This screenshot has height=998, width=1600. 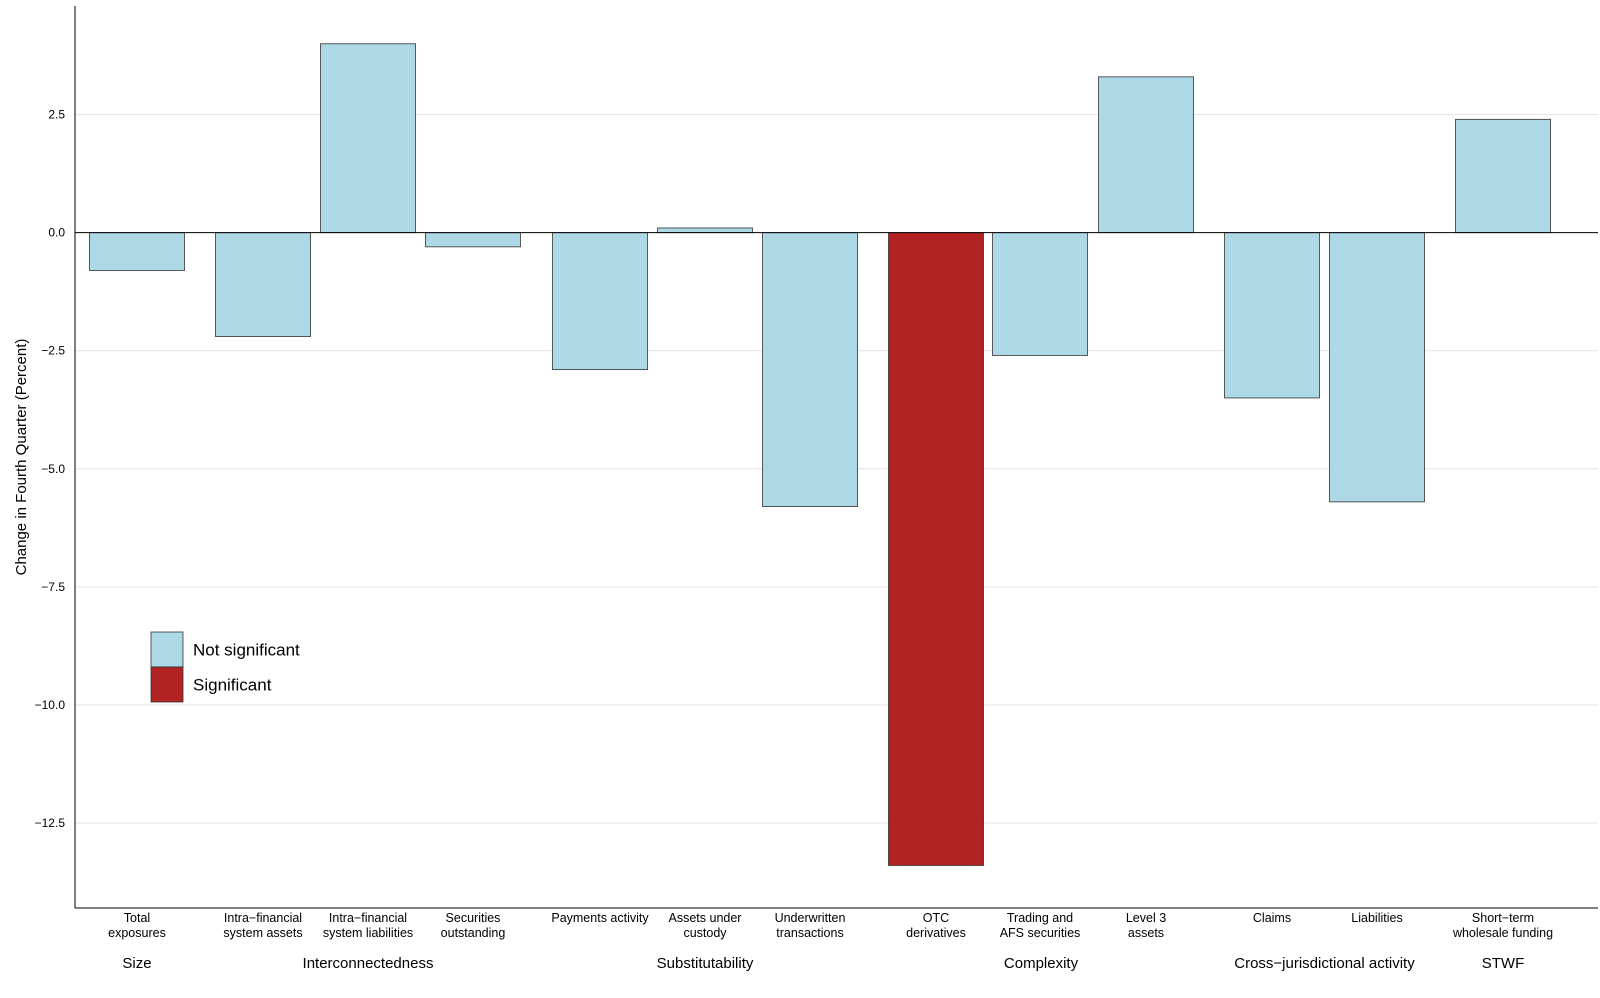 What do you see at coordinates (232, 685) in the screenshot?
I see `legend-label: Significant` at bounding box center [232, 685].